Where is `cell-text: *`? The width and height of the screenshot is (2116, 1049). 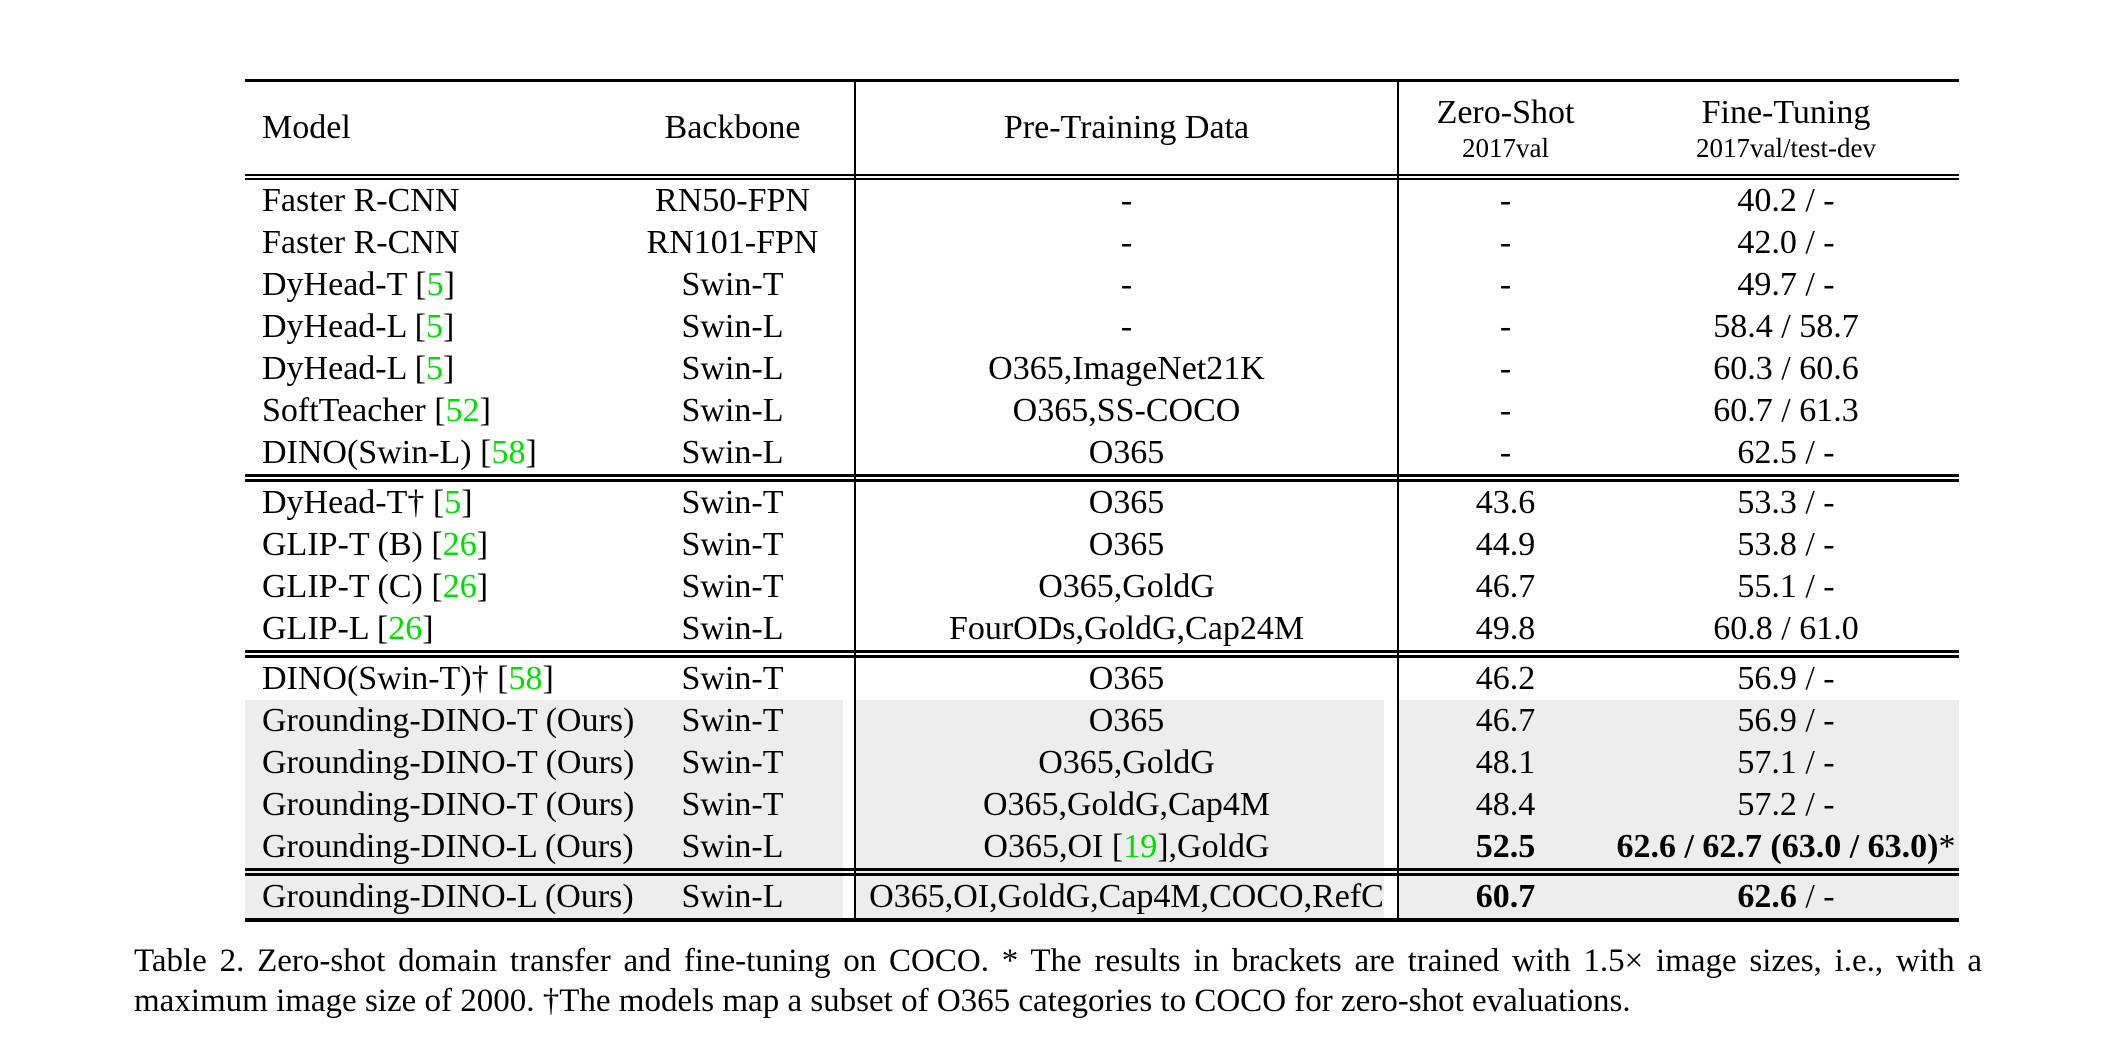
cell-text: * is located at coordinates (1947, 846).